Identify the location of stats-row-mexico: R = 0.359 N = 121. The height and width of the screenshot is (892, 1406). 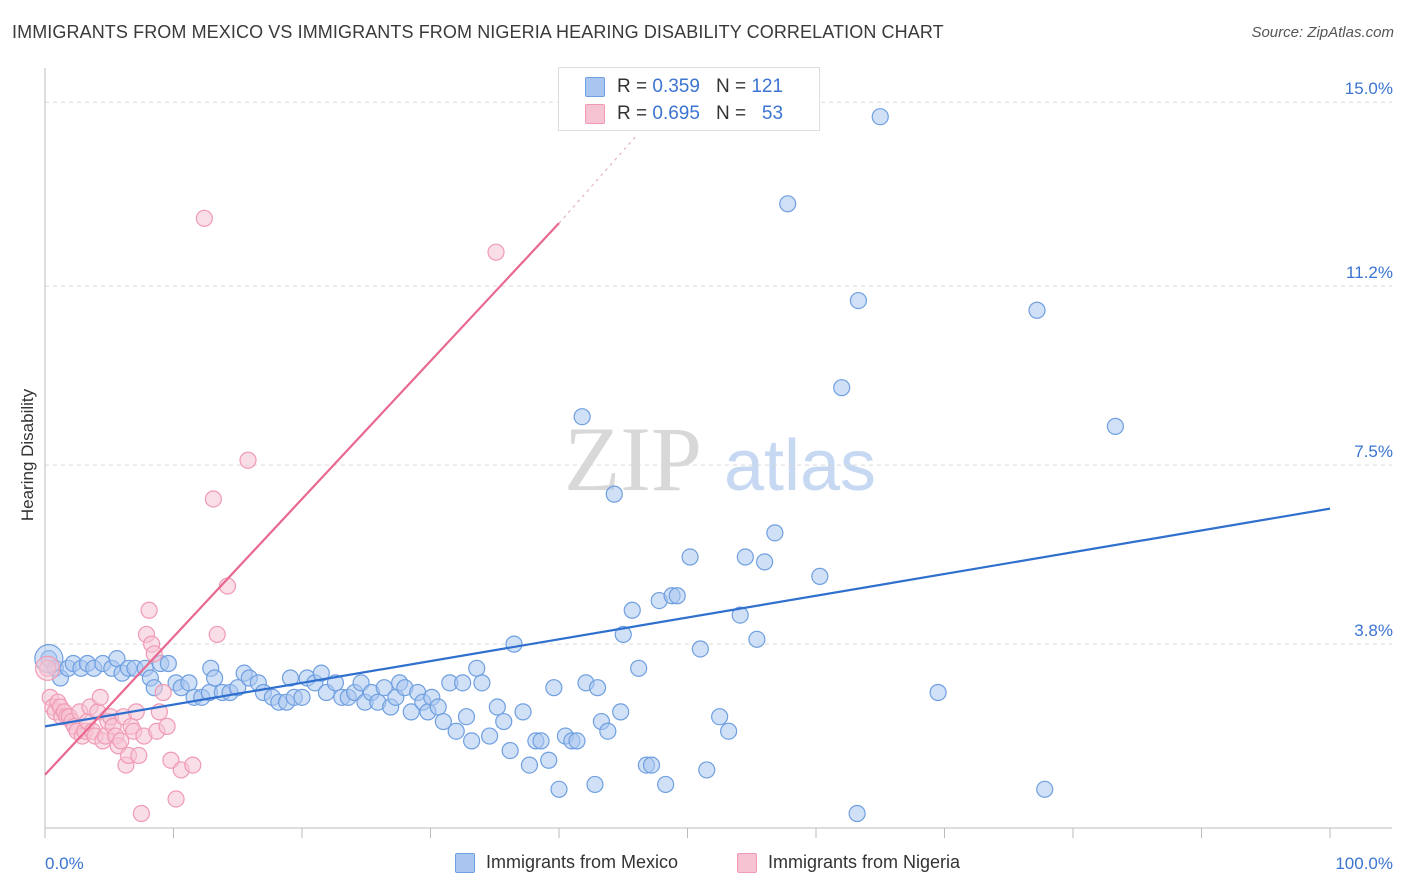
(684, 87).